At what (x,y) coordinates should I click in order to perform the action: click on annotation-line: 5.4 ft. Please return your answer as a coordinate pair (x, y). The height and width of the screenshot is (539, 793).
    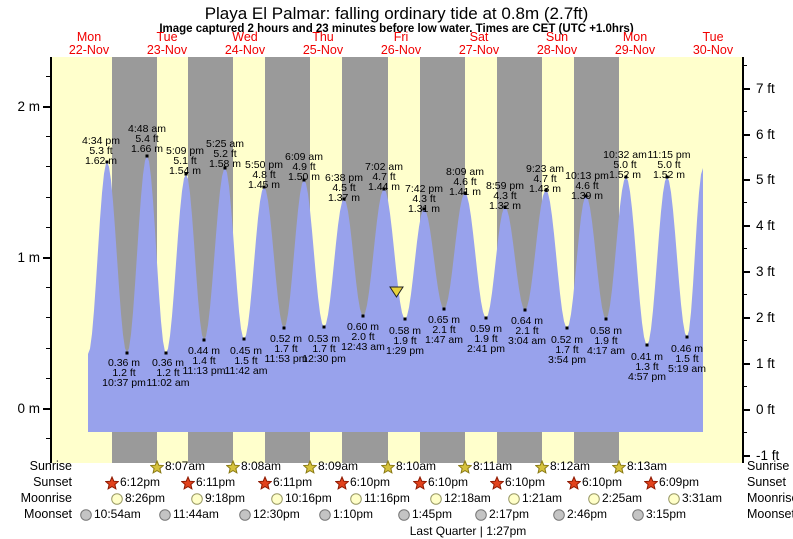
    Looking at the image, I should click on (147, 139).